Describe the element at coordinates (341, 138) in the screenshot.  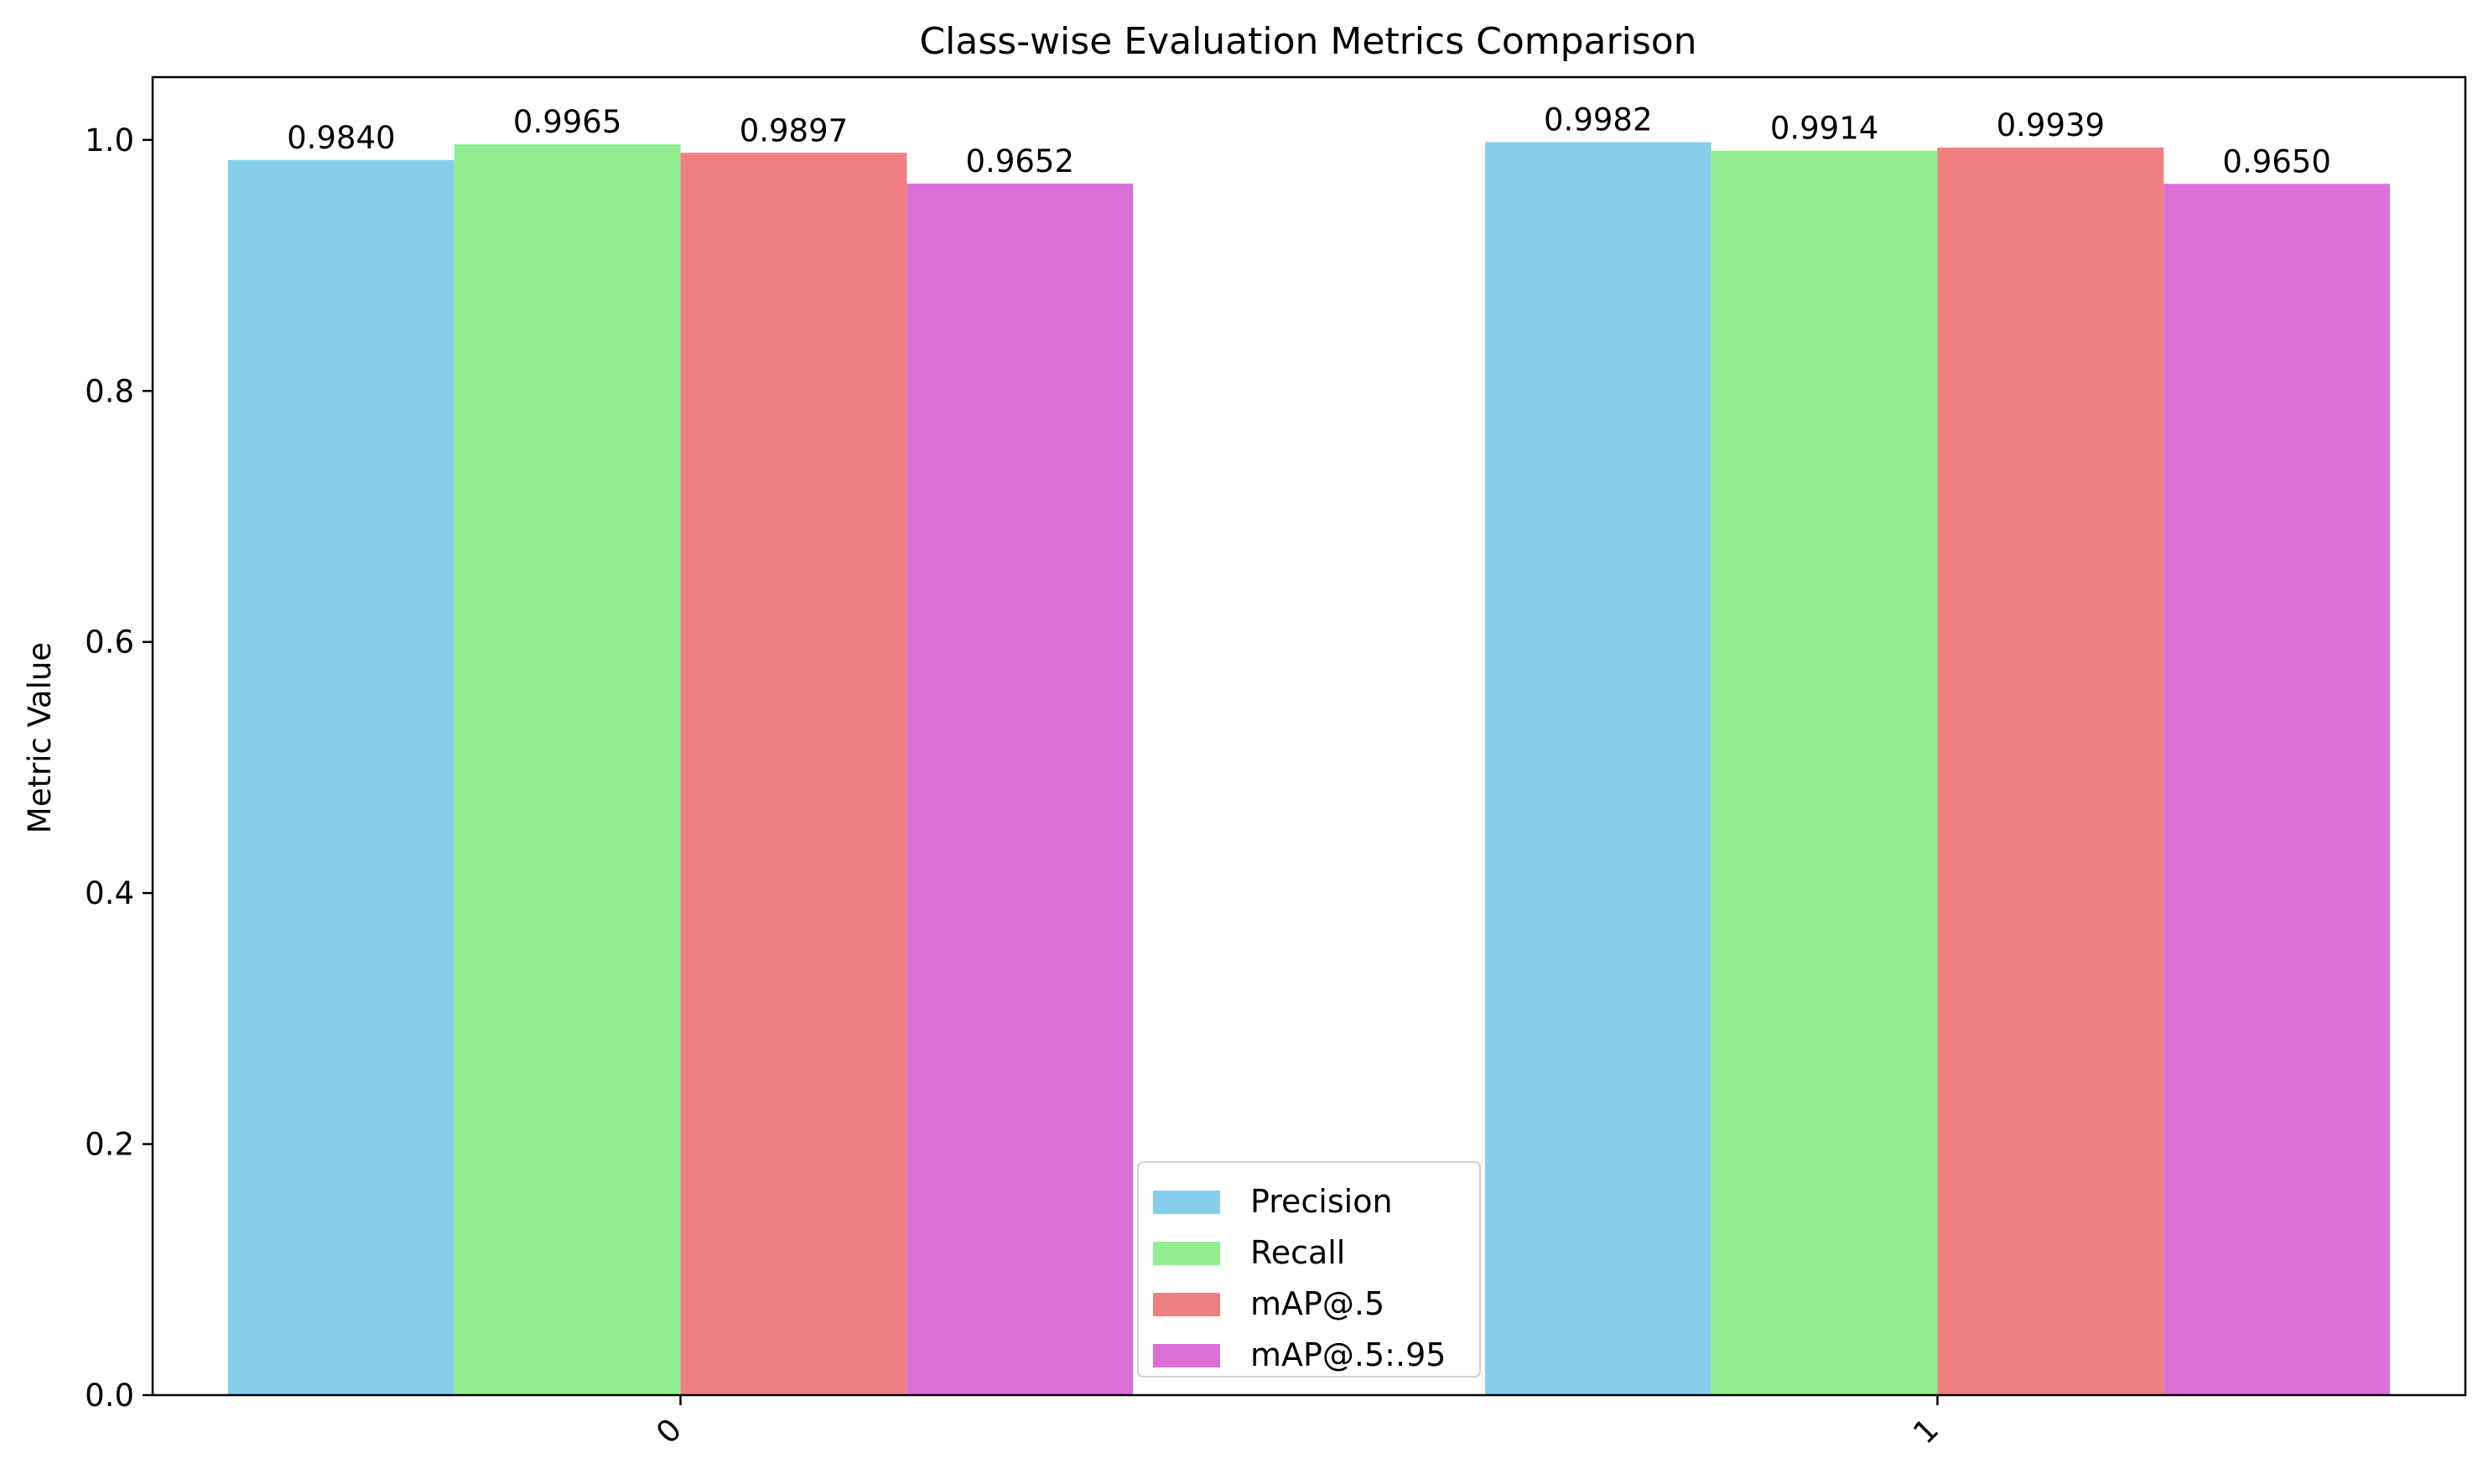
I see `data-label: 0.9840` at that location.